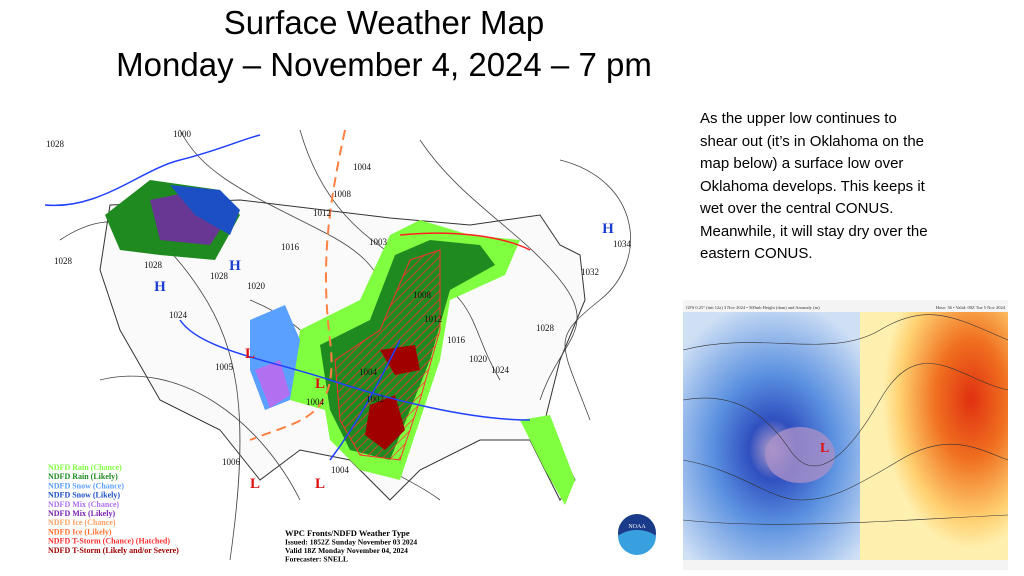  I want to click on info-line: Valid 18Z Monday November 04, 2024, so click(346, 550).